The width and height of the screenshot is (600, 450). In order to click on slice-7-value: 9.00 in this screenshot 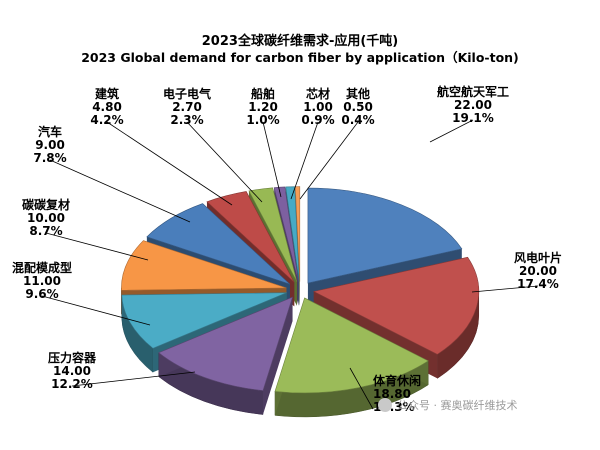, I will do `click(50, 145)`.